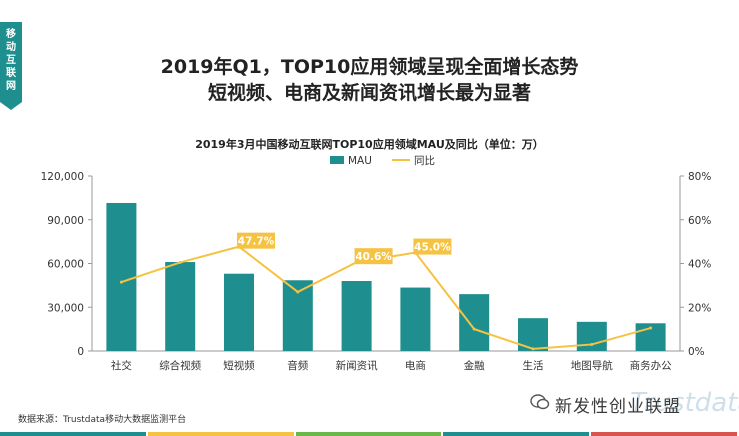 The height and width of the screenshot is (436, 739). What do you see at coordinates (415, 365) in the screenshot?
I see `x-axis-tick-label: 电商` at bounding box center [415, 365].